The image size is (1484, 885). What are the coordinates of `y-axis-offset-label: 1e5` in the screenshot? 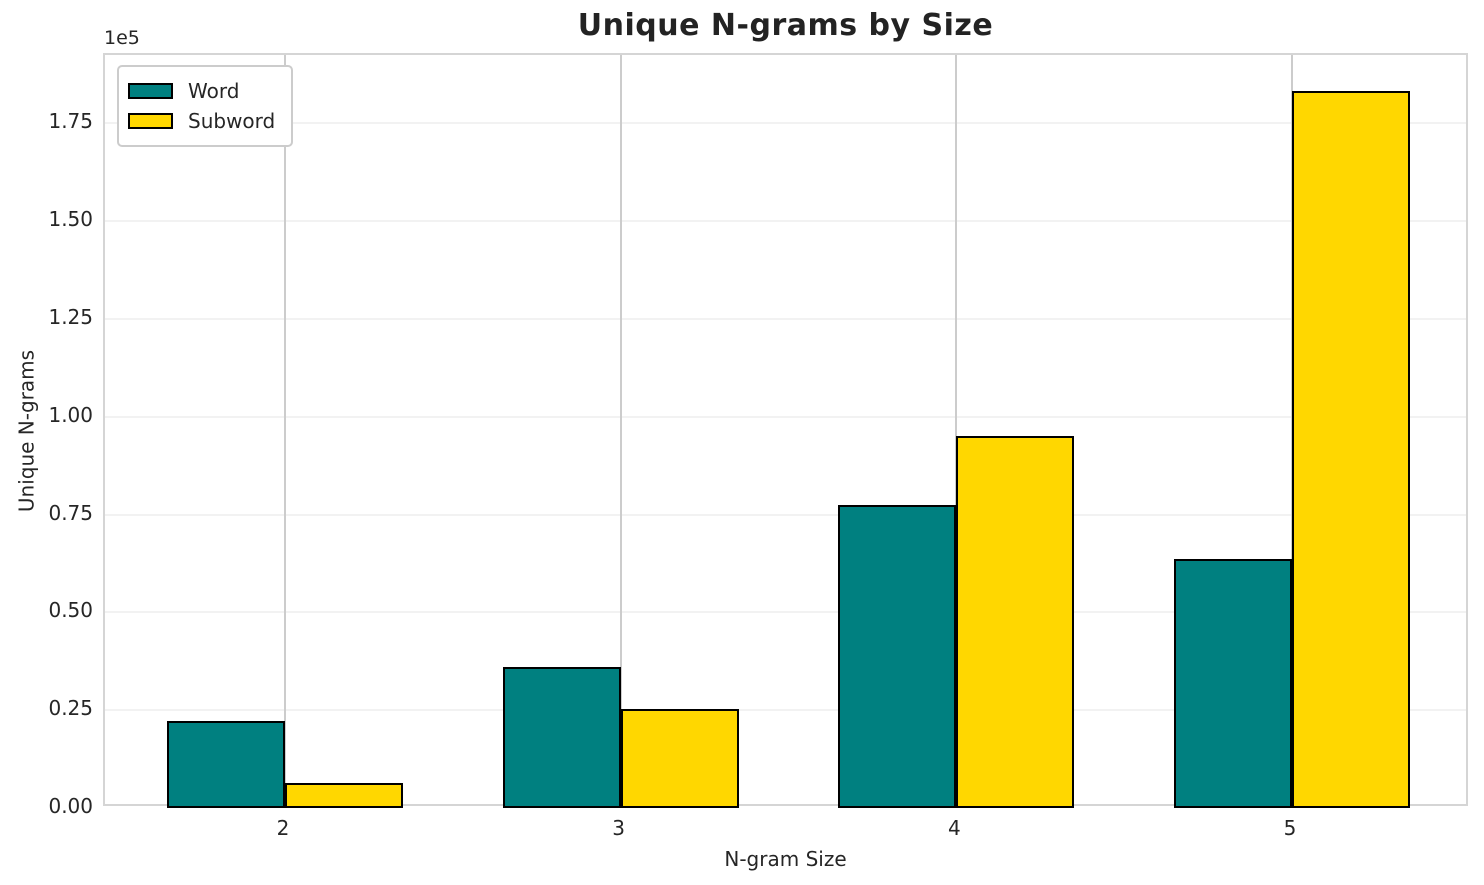 It's located at (122, 38).